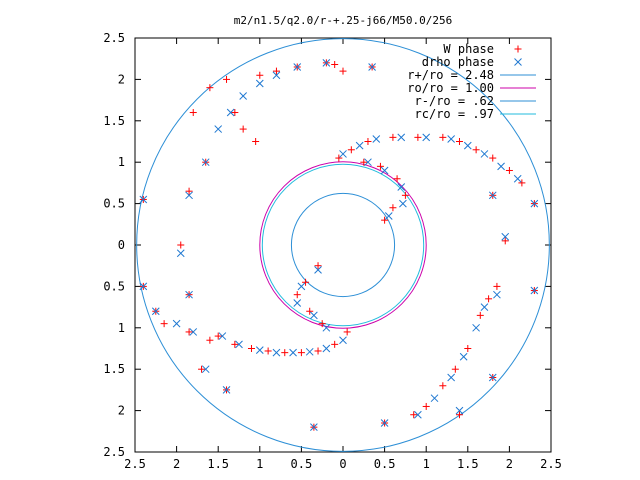 The image size is (640, 480). What do you see at coordinates (454, 101) in the screenshot?
I see `legend-label: r-/ro = .62` at bounding box center [454, 101].